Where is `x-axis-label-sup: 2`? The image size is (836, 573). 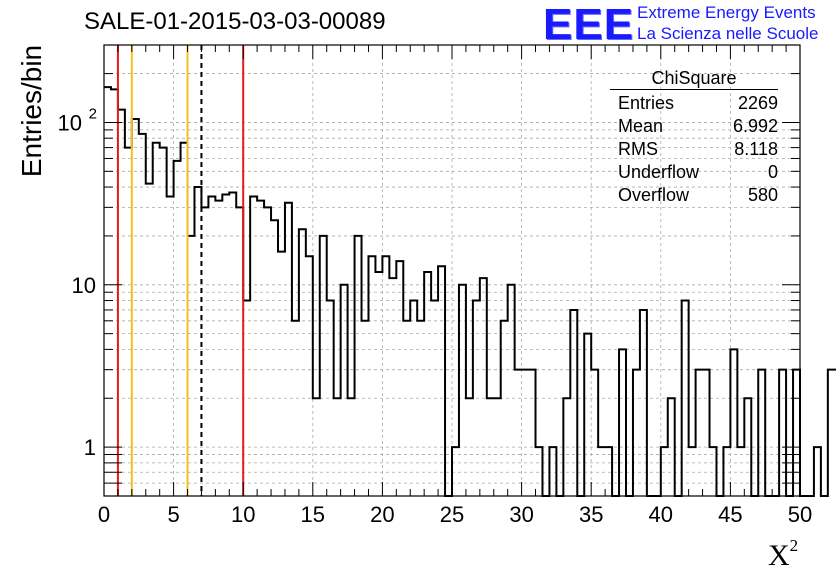 x-axis-label-sup: 2 is located at coordinates (794, 545).